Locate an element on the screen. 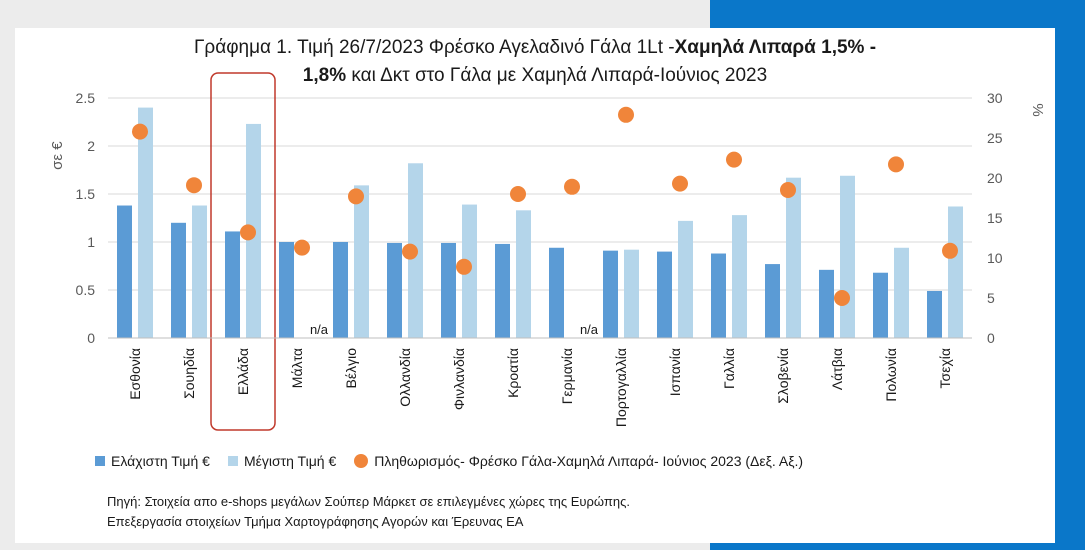  y-right-tick-label: 0 is located at coordinates (991, 338).